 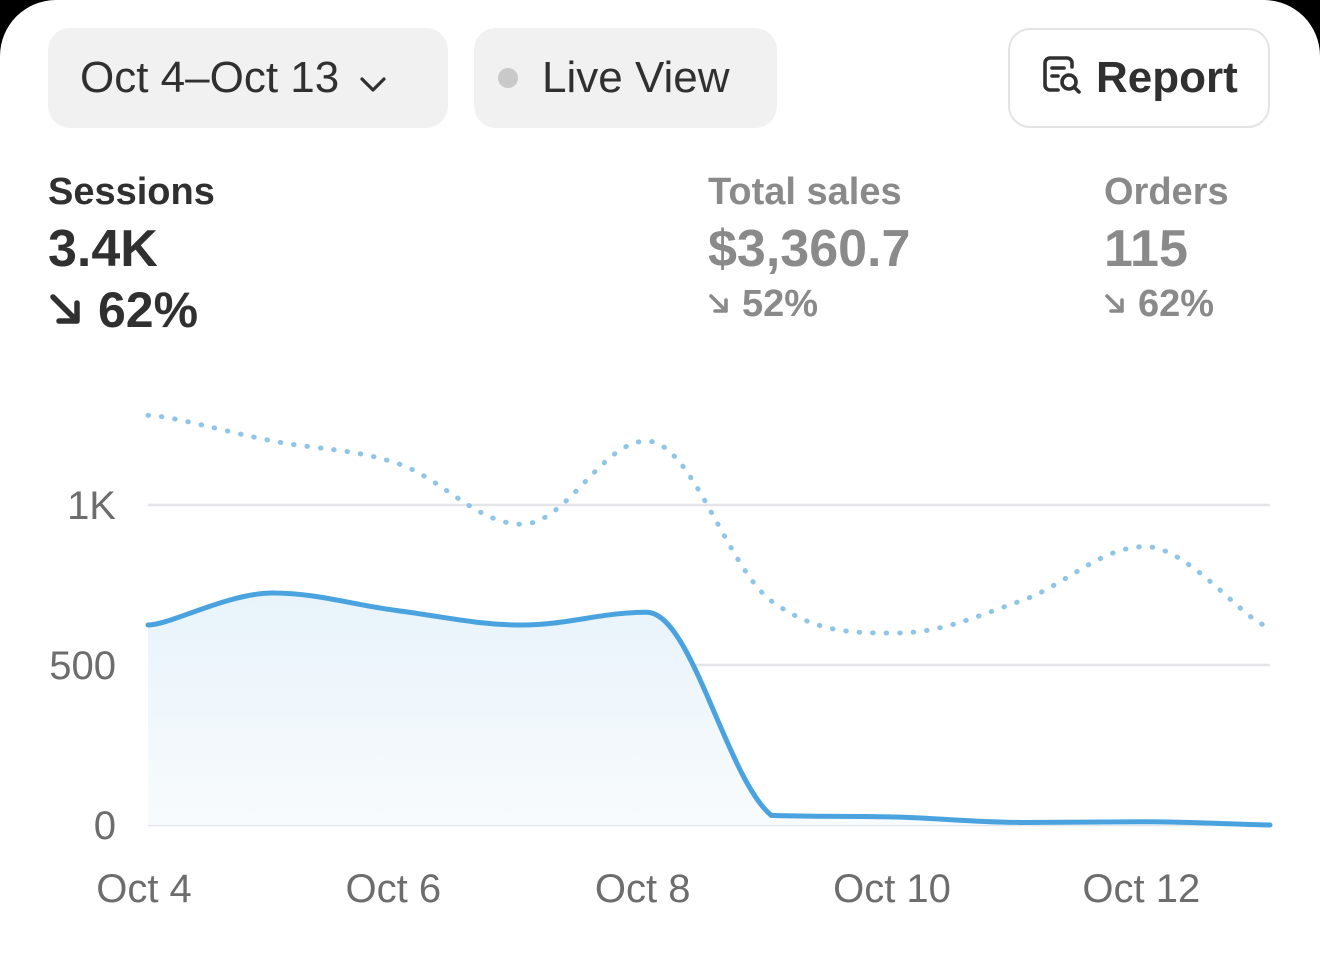 I want to click on orders-label: Orders, so click(x=1166, y=192).